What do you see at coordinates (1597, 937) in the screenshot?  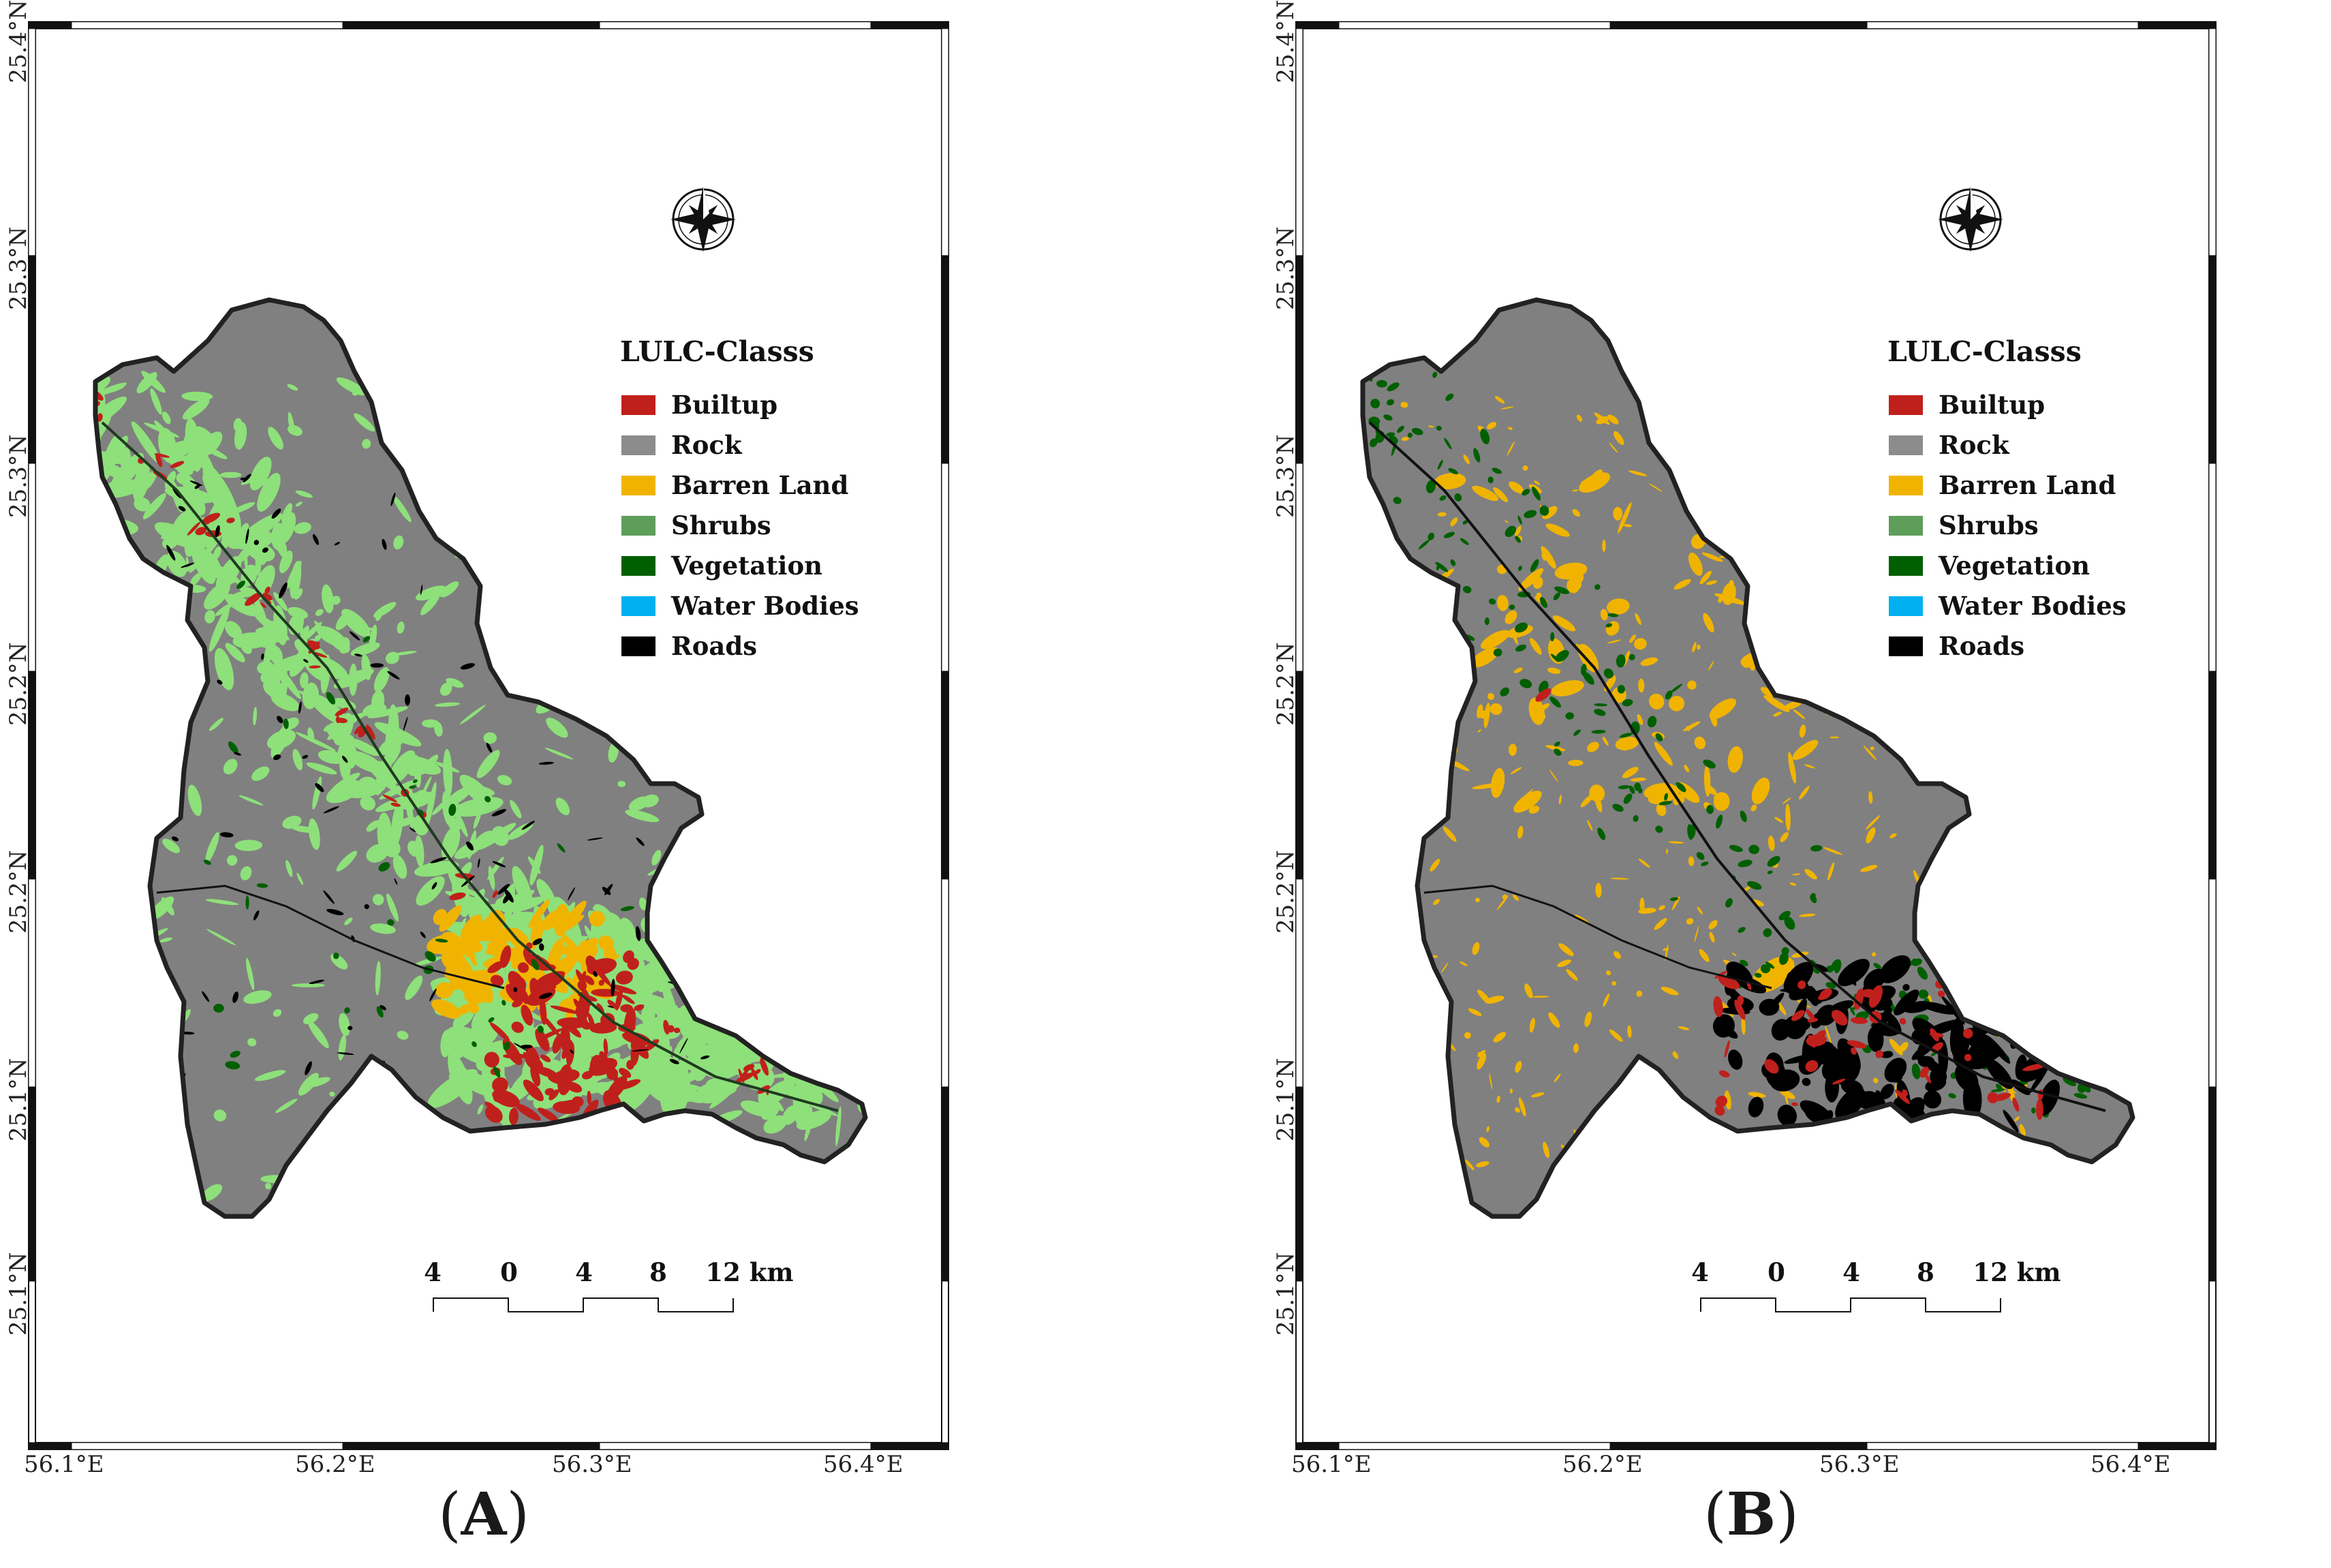 I see `secondary-road` at bounding box center [1597, 937].